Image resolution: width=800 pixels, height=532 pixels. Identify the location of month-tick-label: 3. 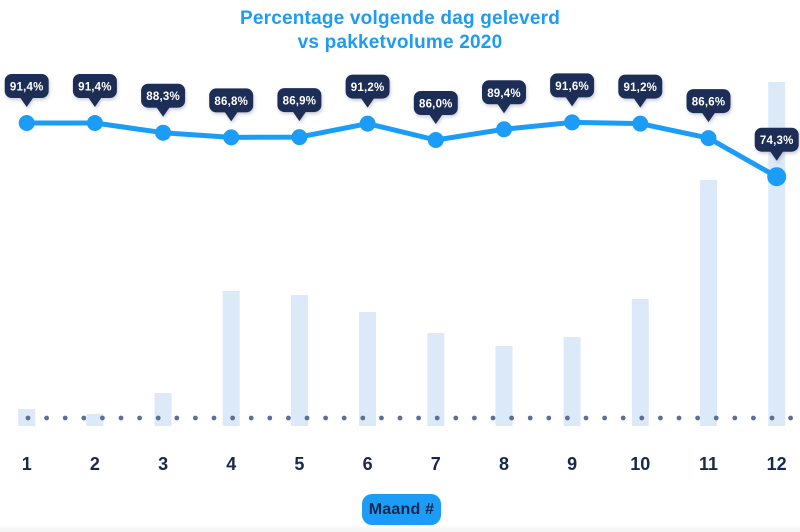
(163, 464).